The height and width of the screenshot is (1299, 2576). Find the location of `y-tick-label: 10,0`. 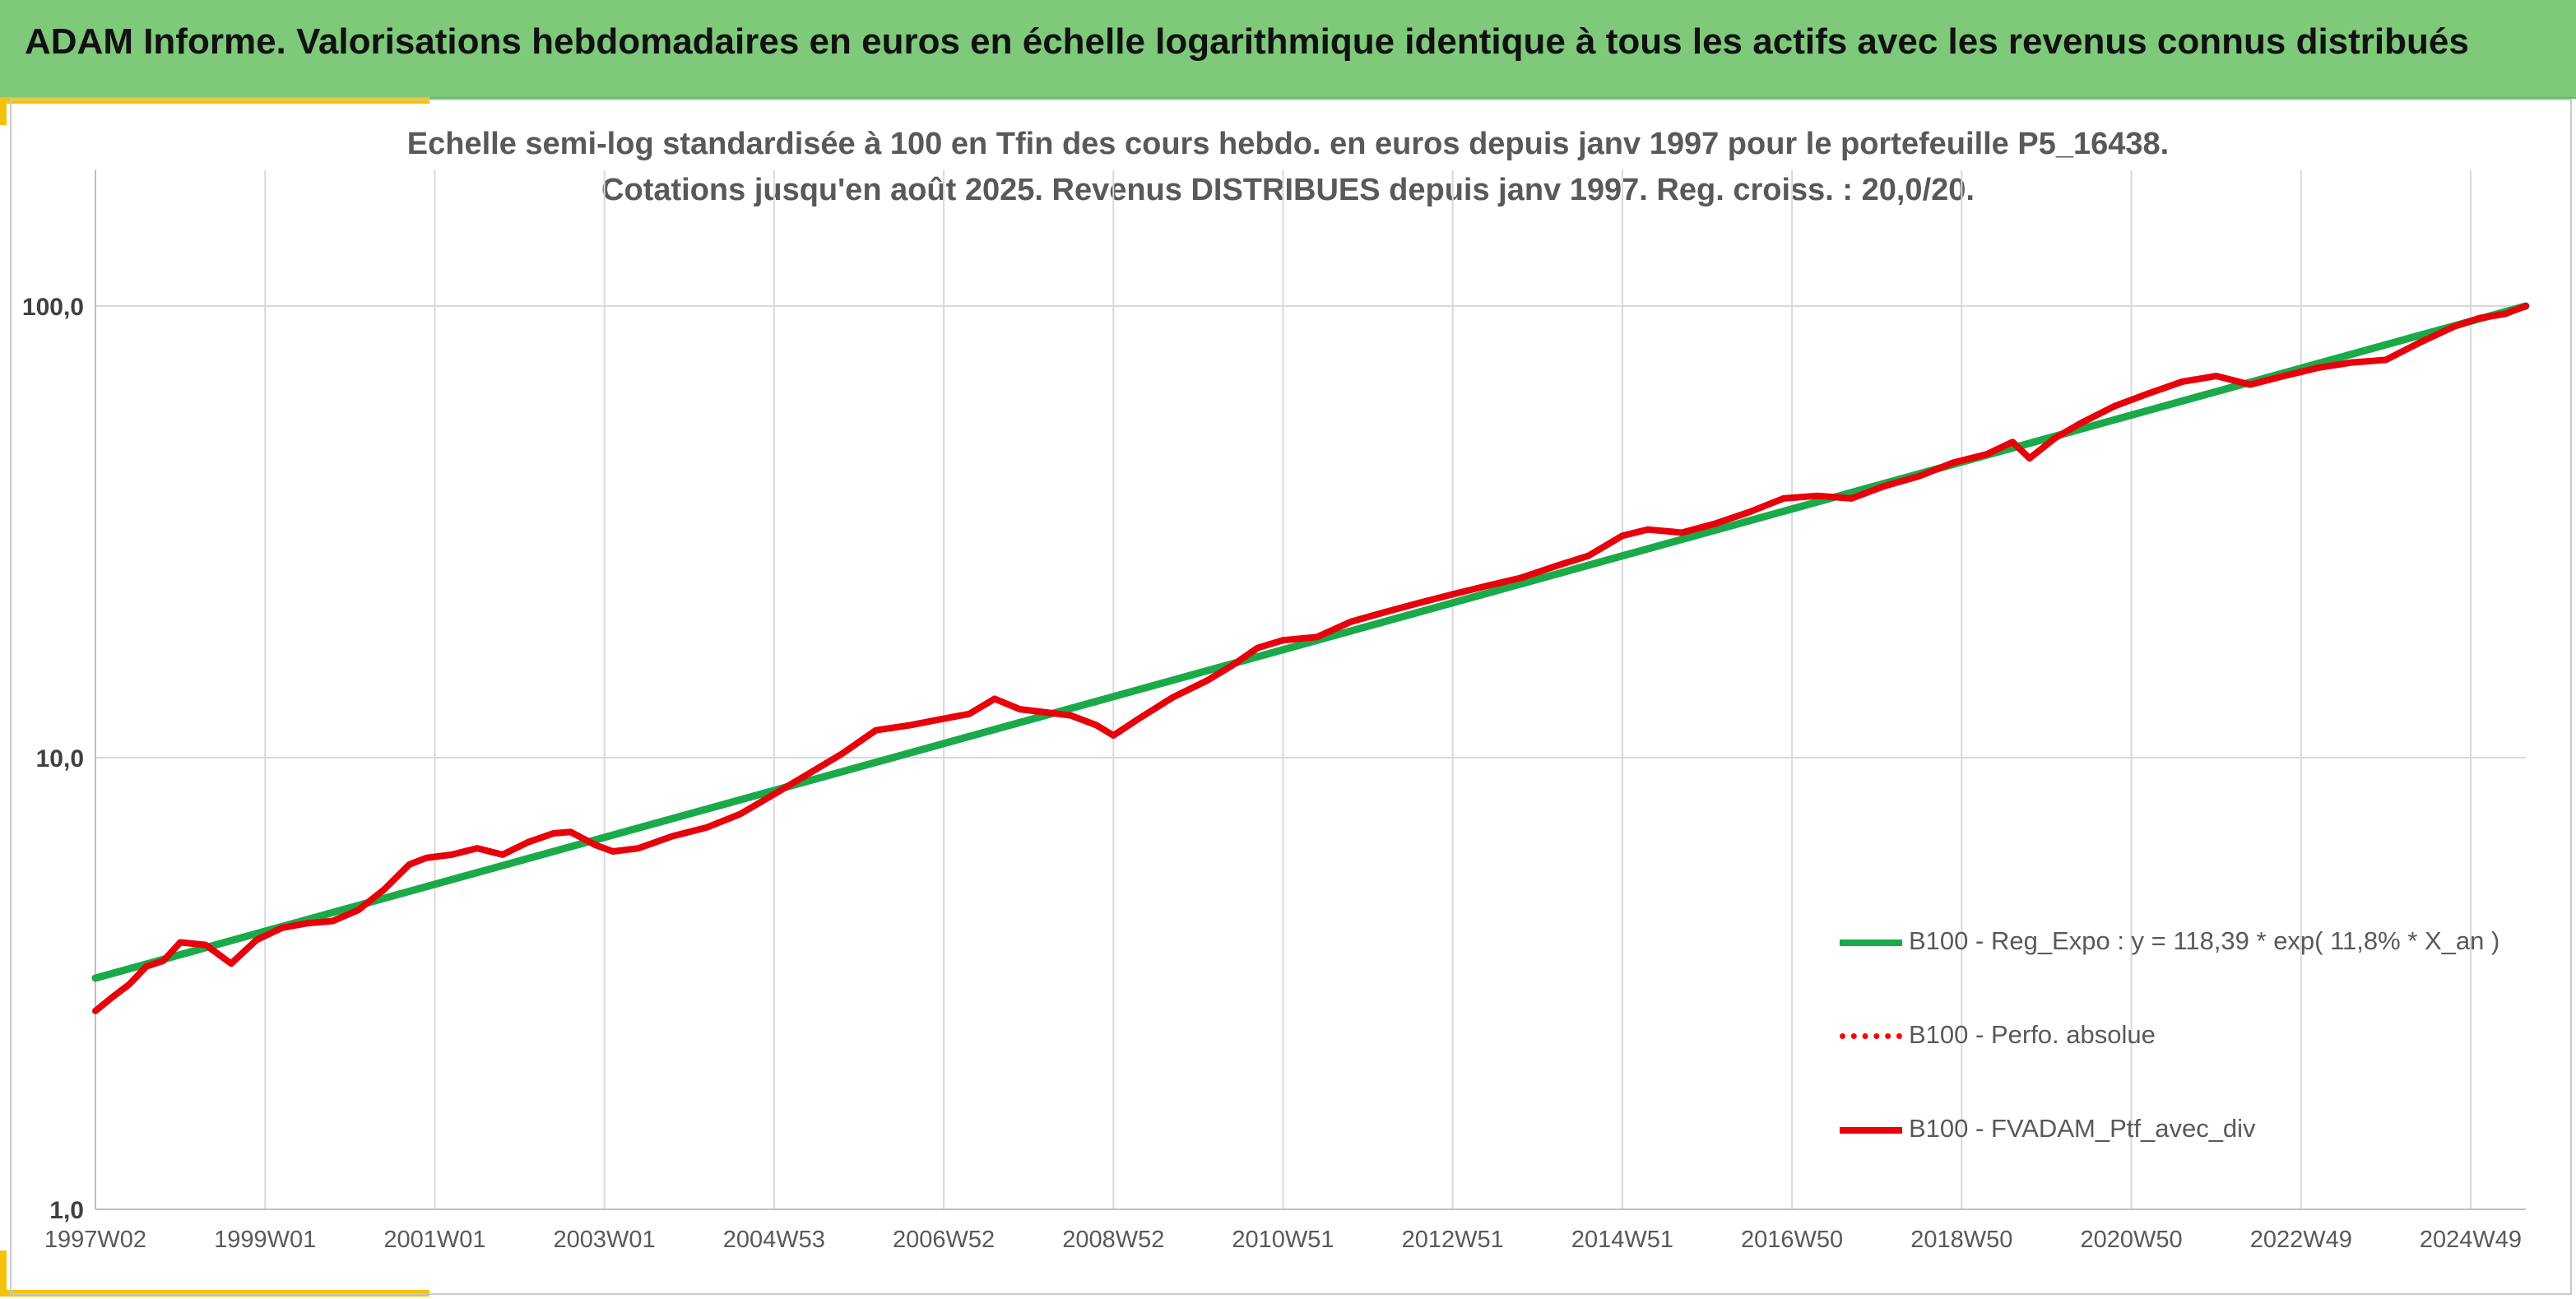

y-tick-label: 10,0 is located at coordinates (60, 758).